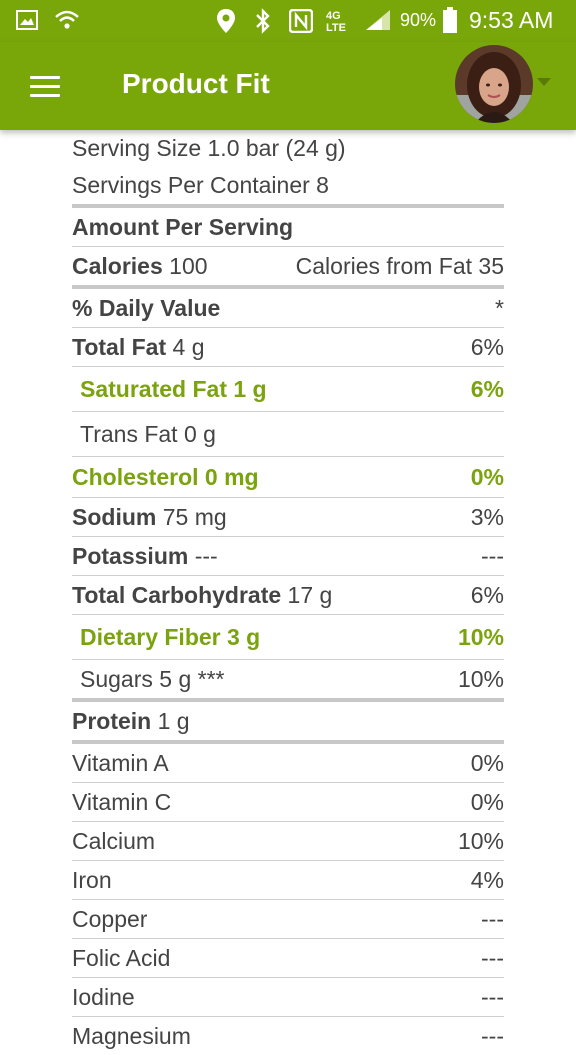 Image resolution: width=576 pixels, height=1055 pixels. I want to click on clock-time: 9:53 AM, so click(511, 20).